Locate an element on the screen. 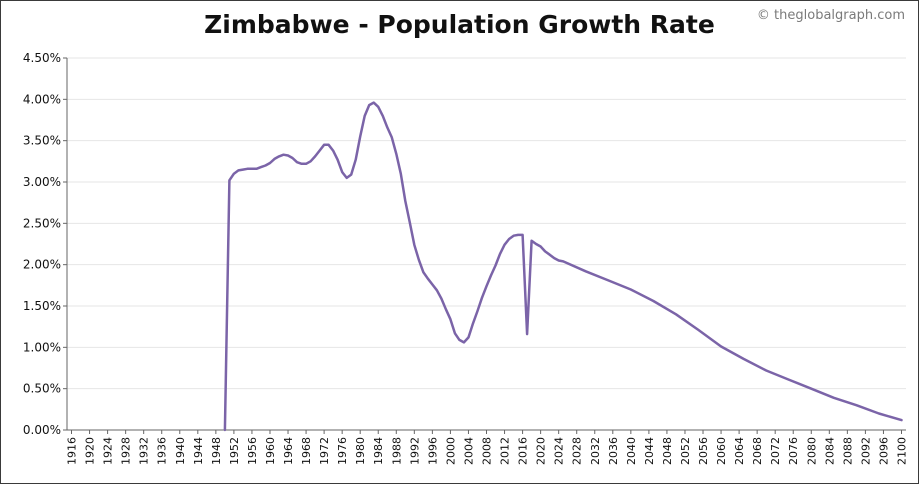 The width and height of the screenshot is (919, 484). x-tick-label: 2032 is located at coordinates (595, 451).